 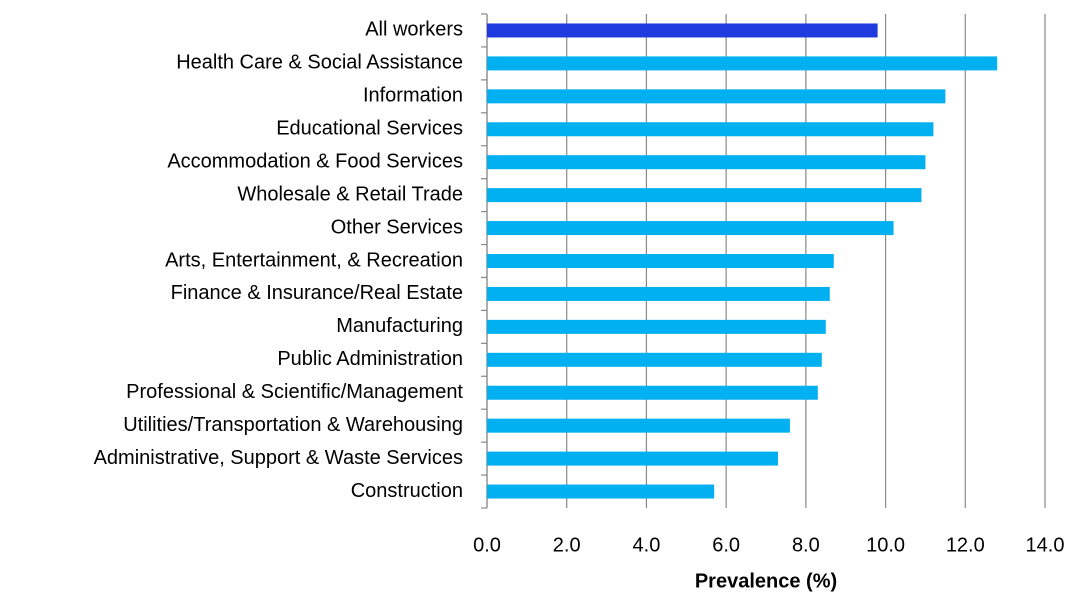 I want to click on x-tick-label: 8.0, so click(x=806, y=545).